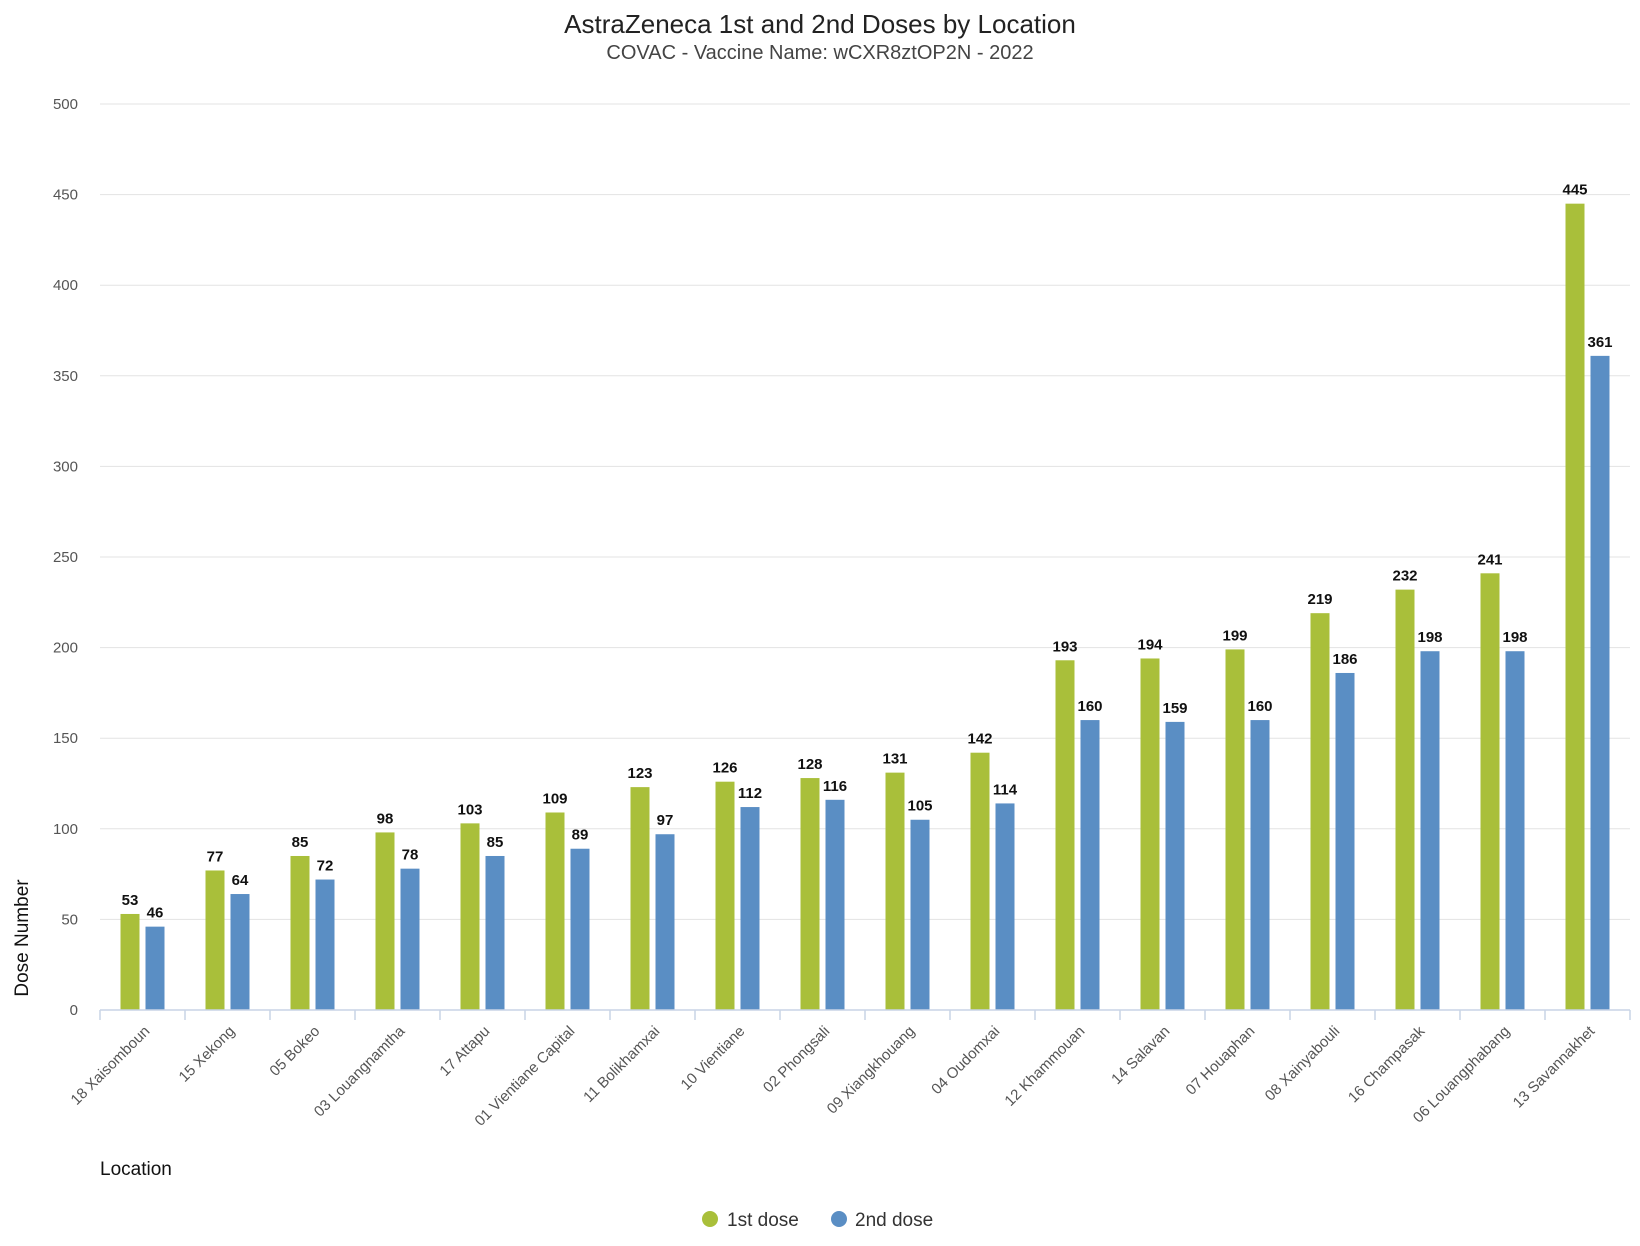 This screenshot has height=1246, width=1640. I want to click on x-tick-label: 05 Bokeo, so click(294, 1051).